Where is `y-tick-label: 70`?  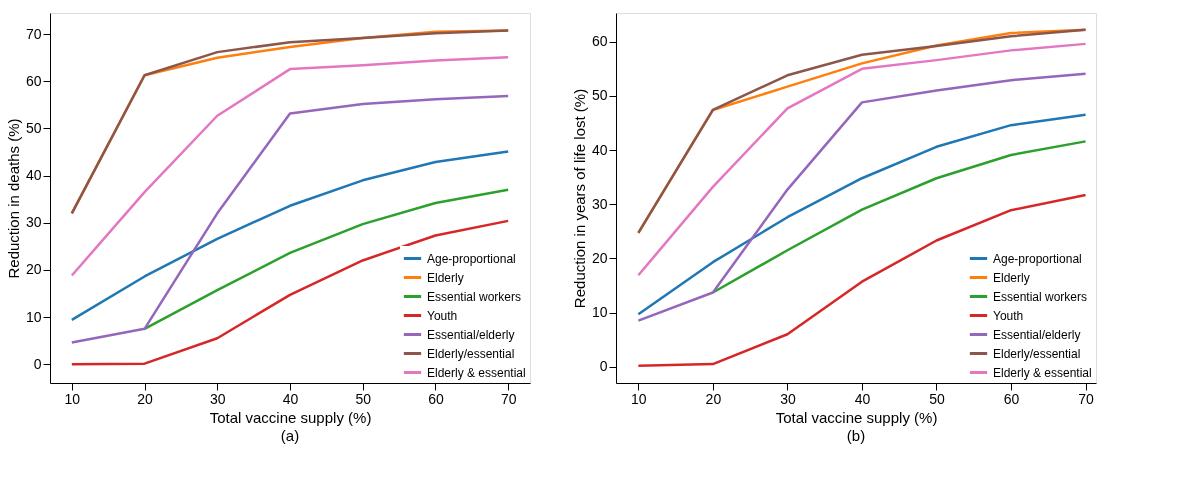 y-tick-label: 70 is located at coordinates (33, 33).